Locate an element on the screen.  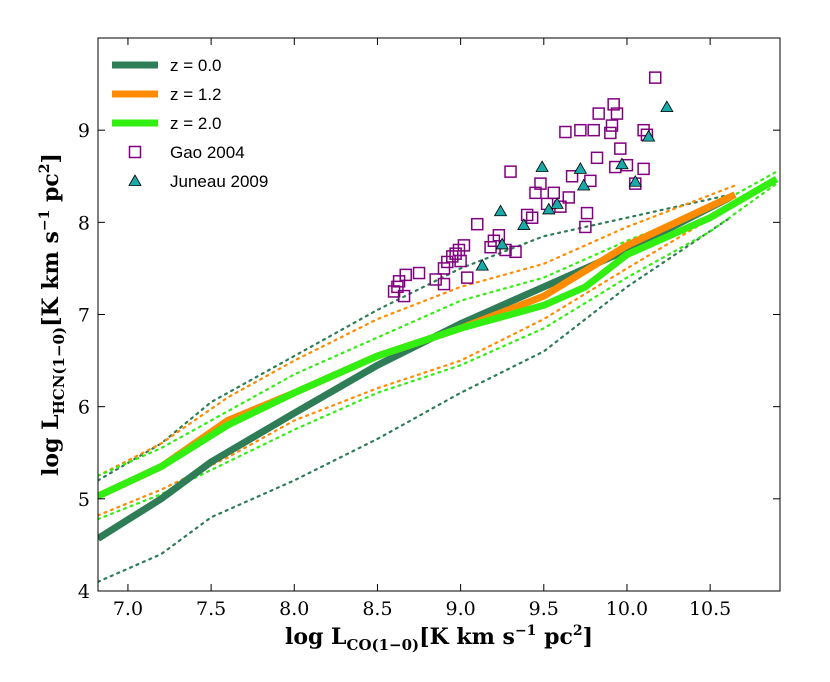
x-tick-label: 9.5 is located at coordinates (544, 609).